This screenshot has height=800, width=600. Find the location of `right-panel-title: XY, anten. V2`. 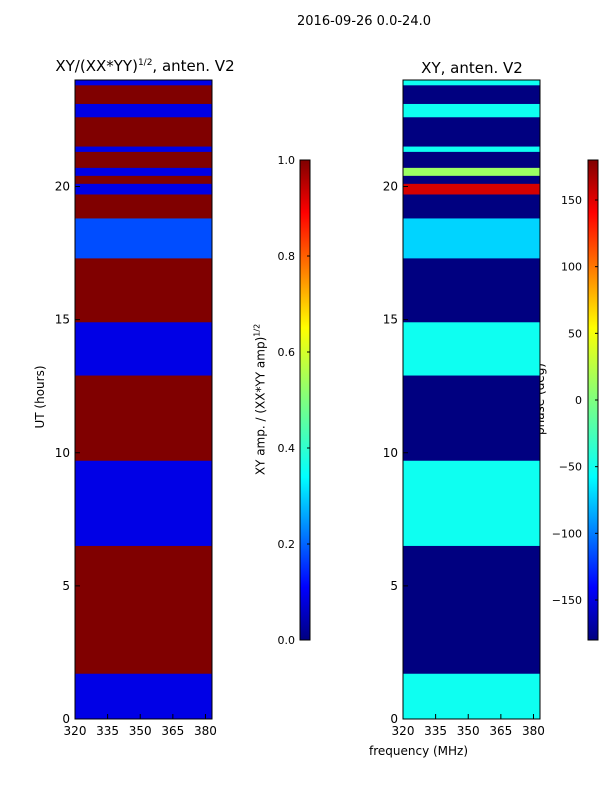

right-panel-title: XY, anten. V2 is located at coordinates (472, 68).